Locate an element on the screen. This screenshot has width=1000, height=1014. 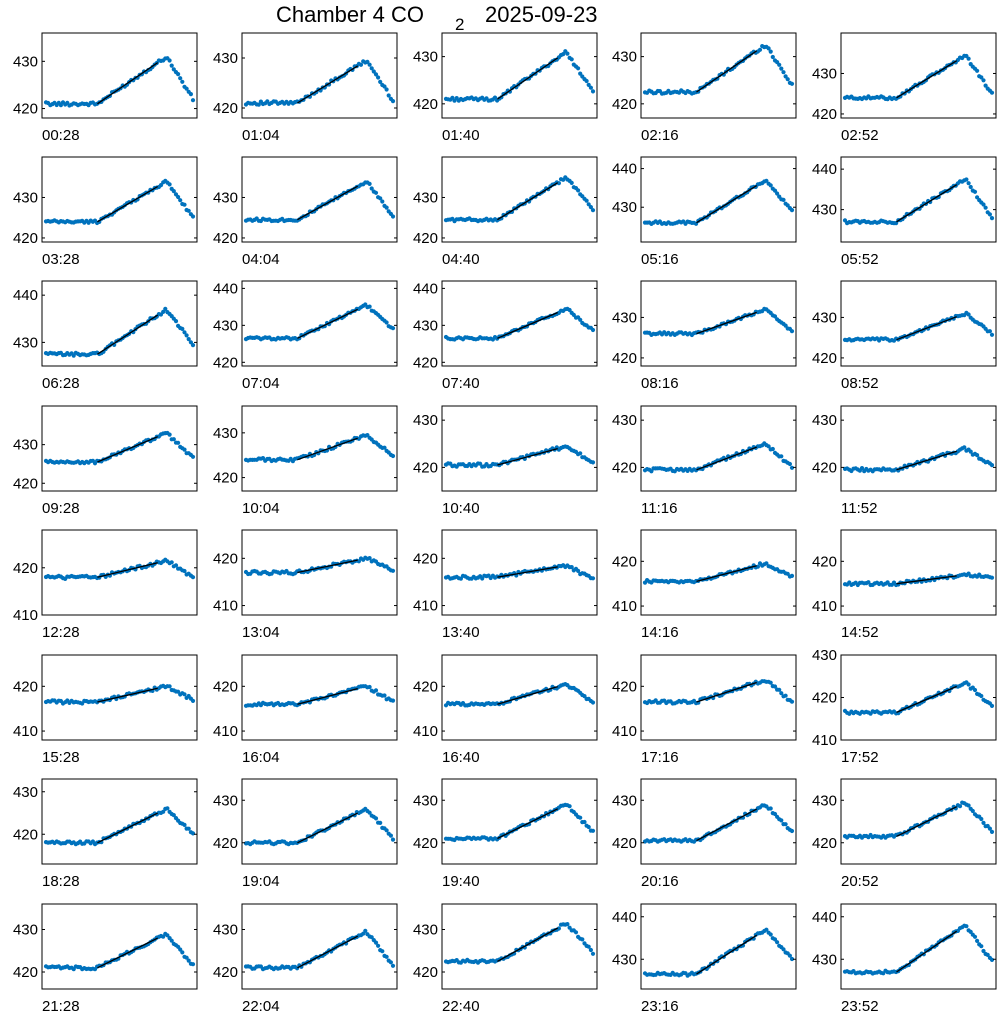
time-label: 22:40 is located at coordinates (461, 1006).